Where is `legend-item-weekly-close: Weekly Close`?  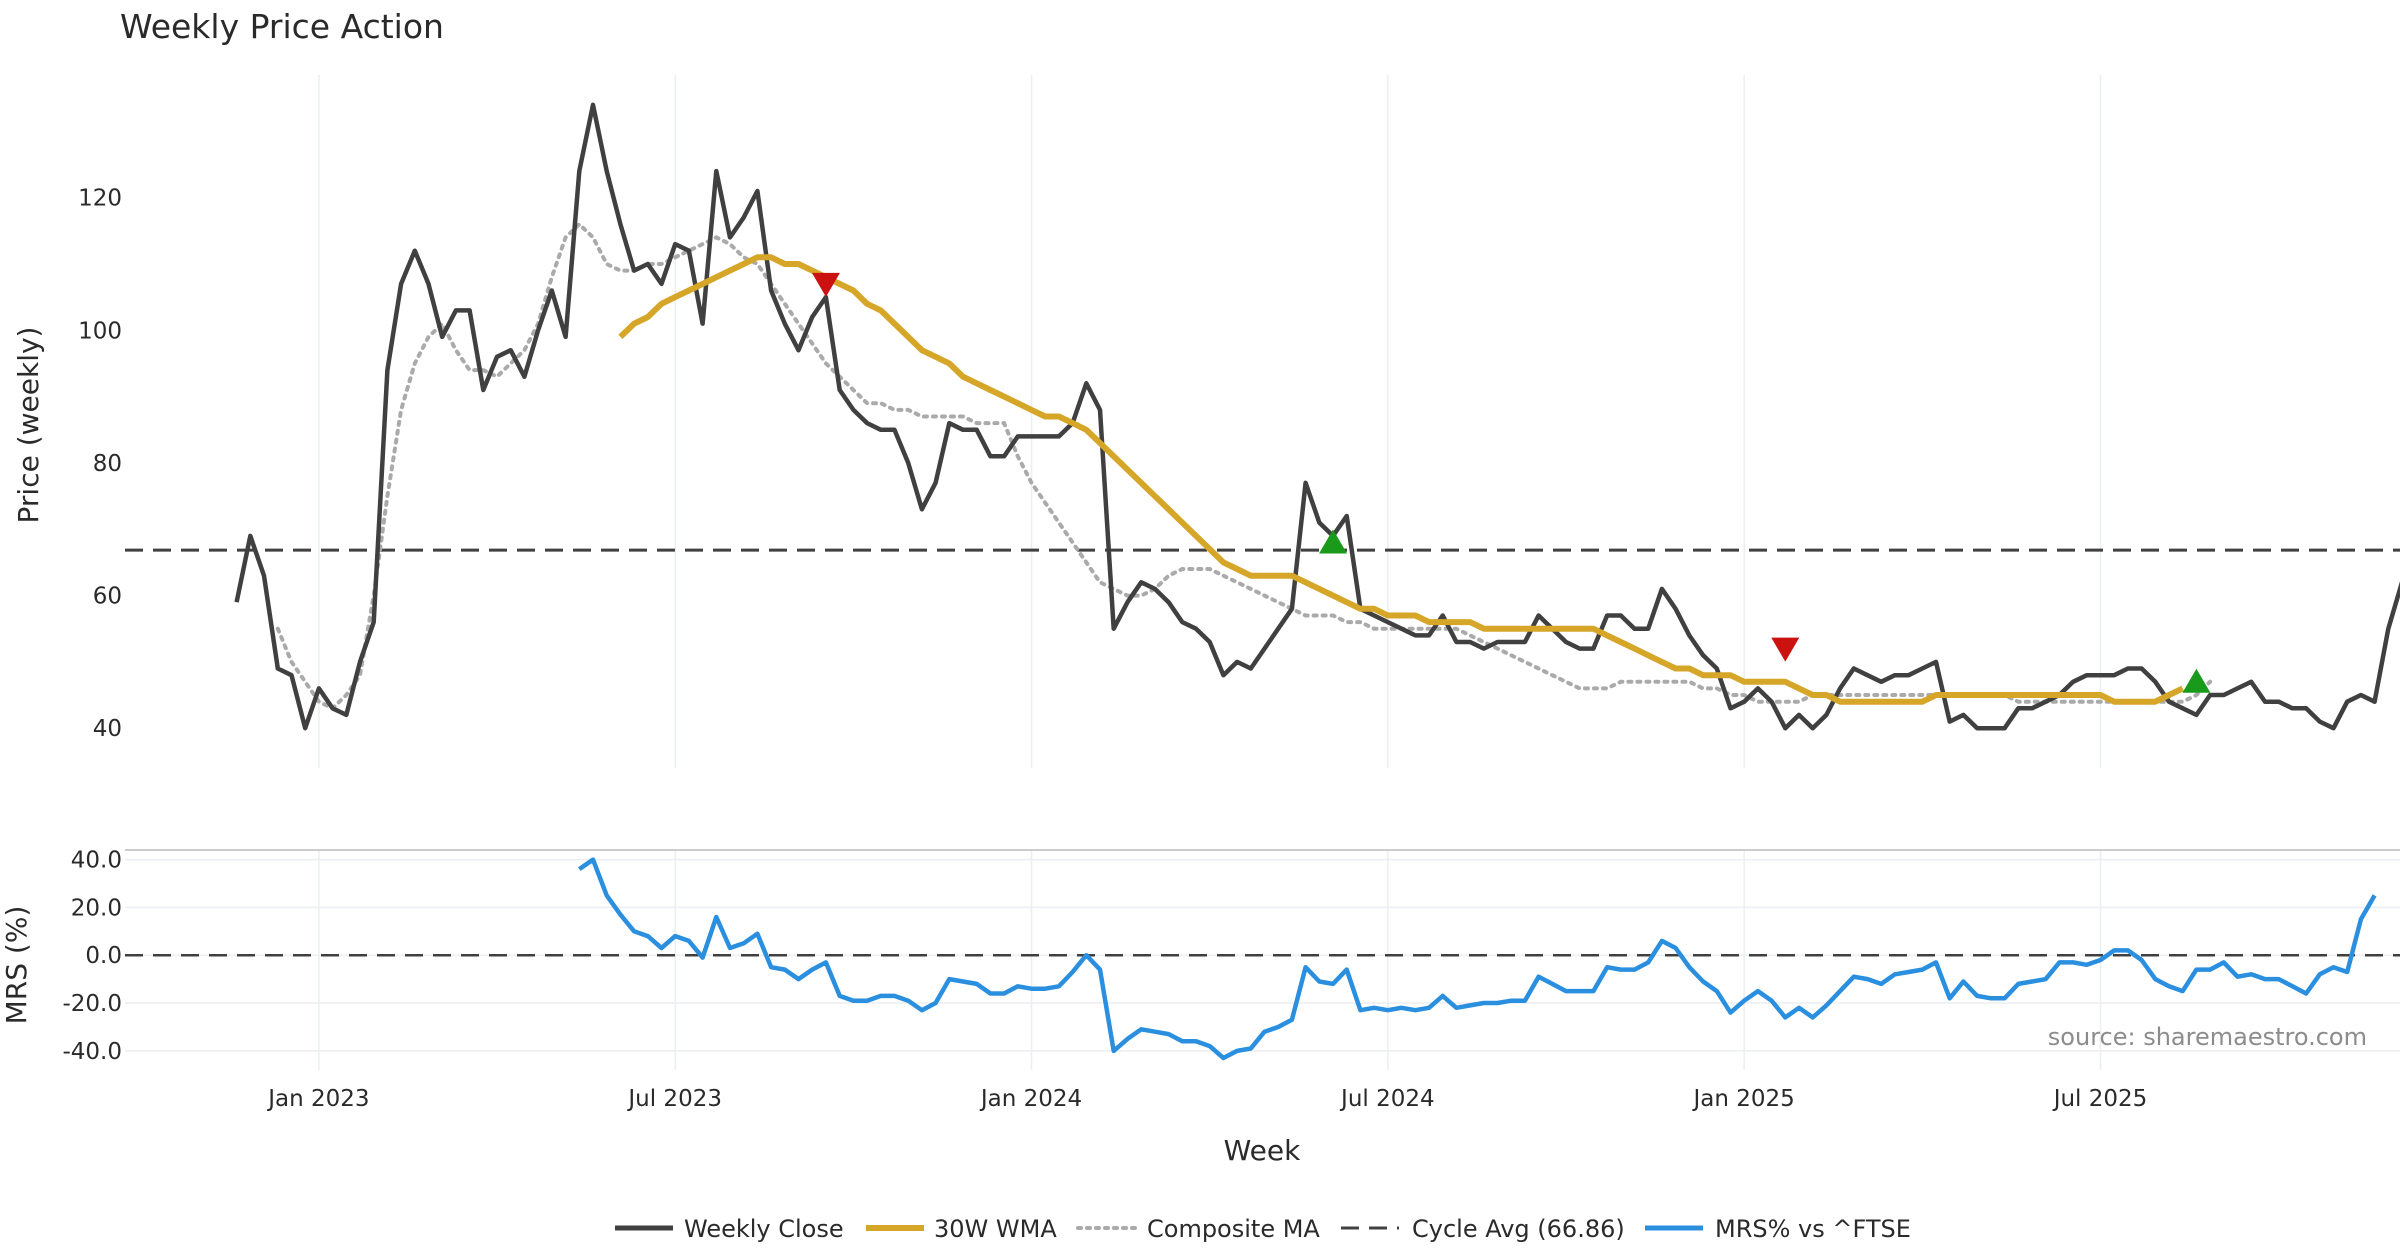
legend-item-weekly-close: Weekly Close is located at coordinates (729, 1229).